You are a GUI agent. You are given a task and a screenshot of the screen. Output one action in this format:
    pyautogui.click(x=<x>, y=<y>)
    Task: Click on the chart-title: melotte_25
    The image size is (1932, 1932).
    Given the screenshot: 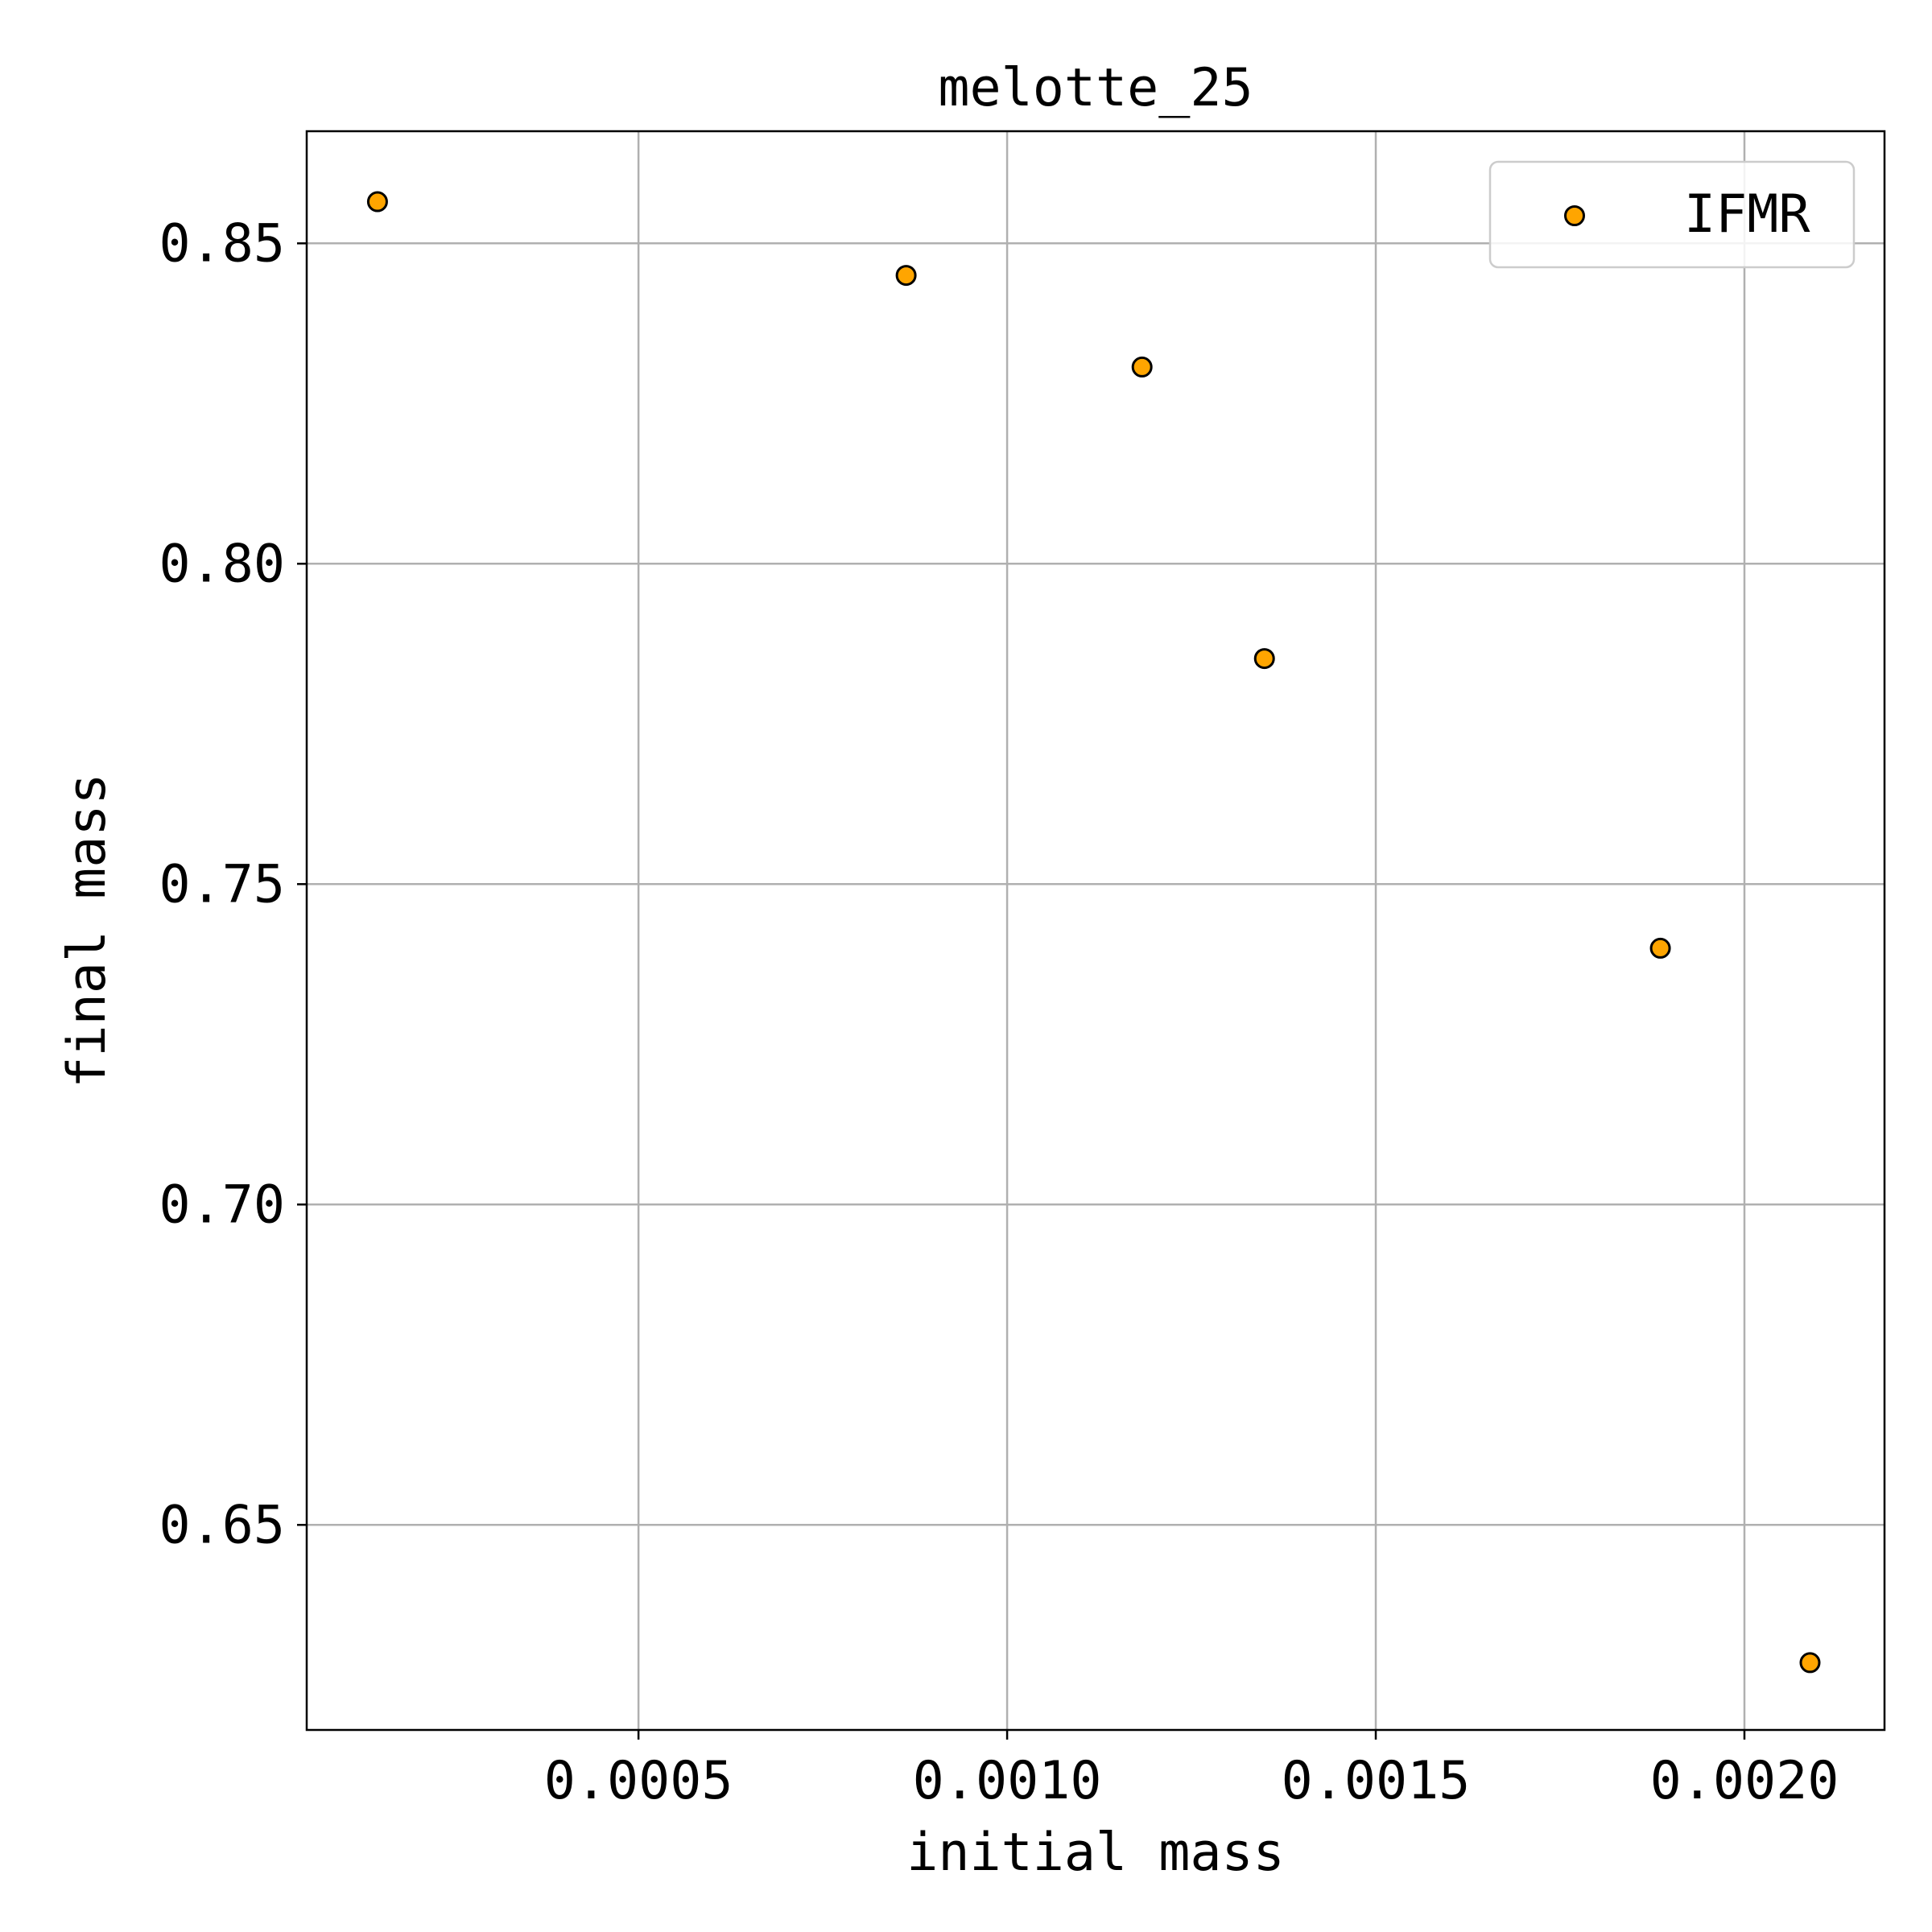 What is the action you would take?
    pyautogui.click(x=1095, y=88)
    